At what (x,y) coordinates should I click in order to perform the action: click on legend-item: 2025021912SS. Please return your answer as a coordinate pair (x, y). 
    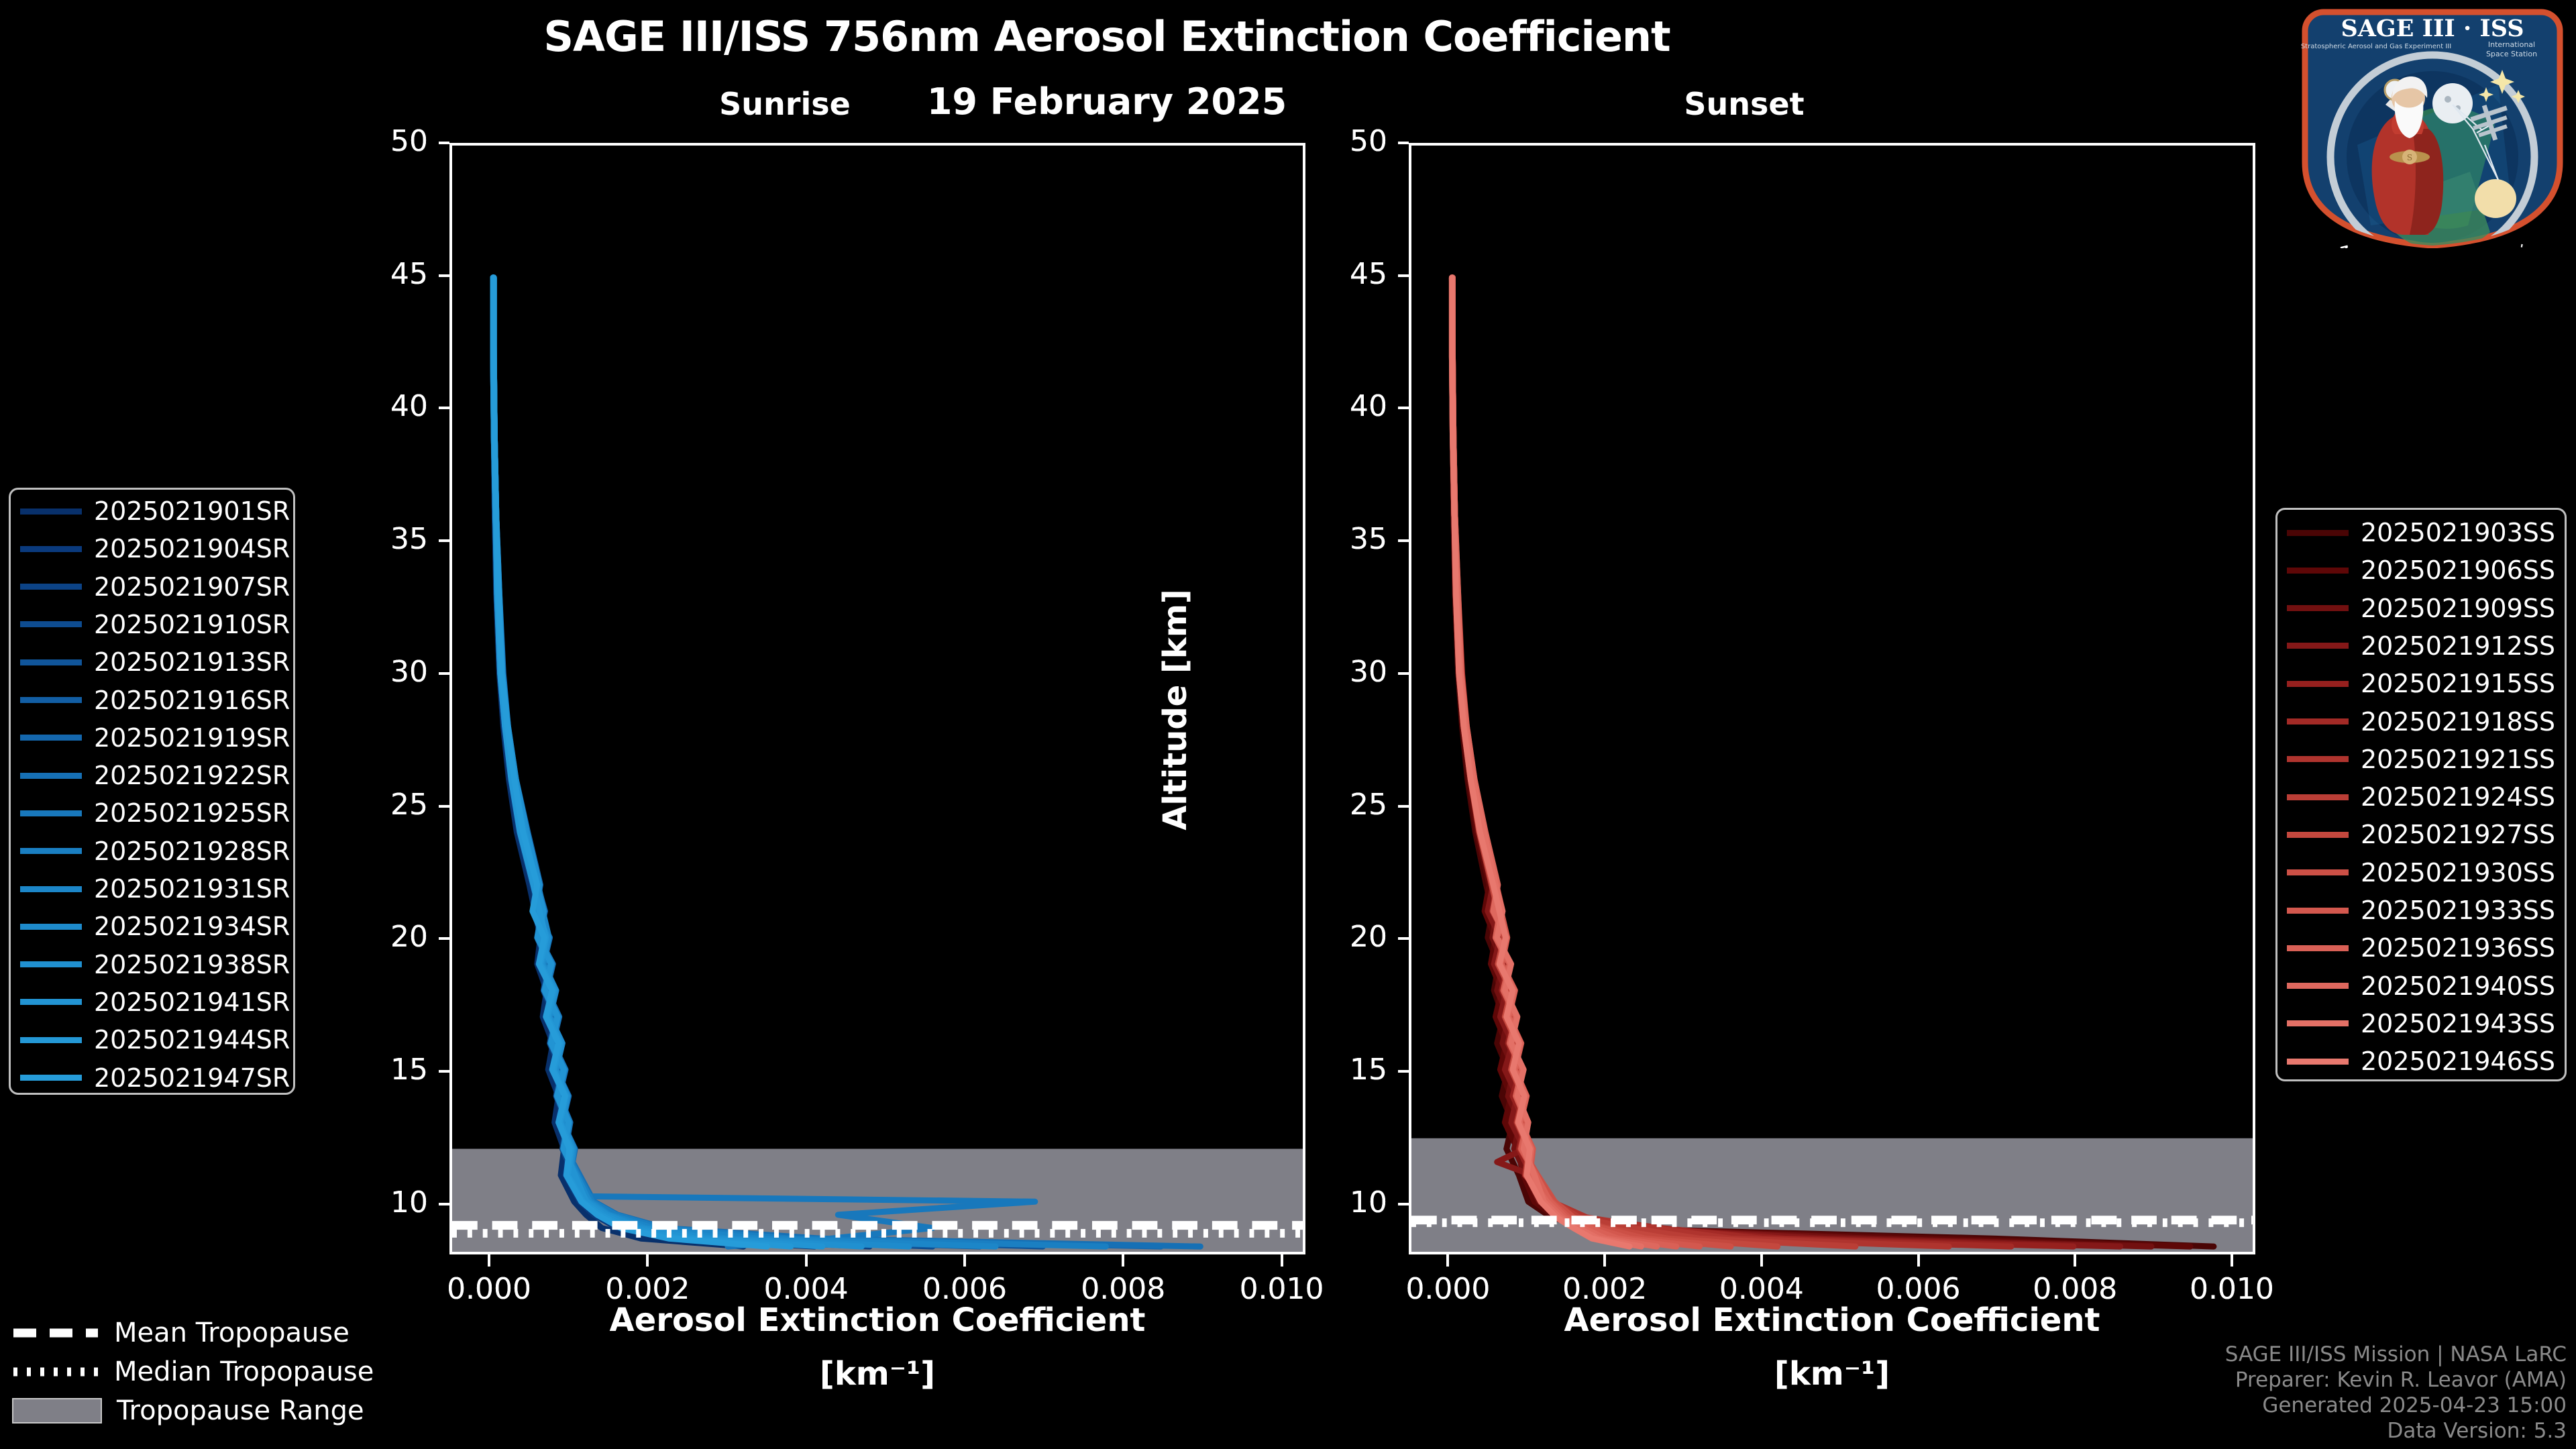
    Looking at the image, I should click on (2421, 646).